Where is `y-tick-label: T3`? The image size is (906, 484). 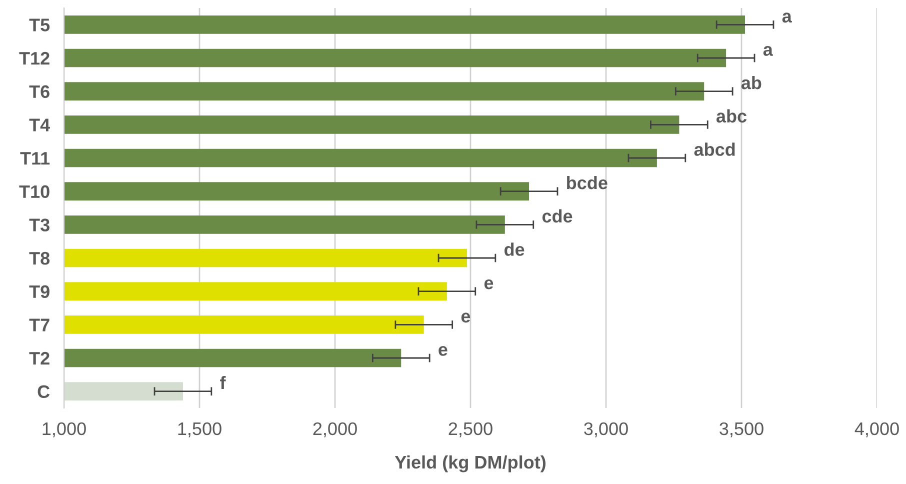 y-tick-label: T3 is located at coordinates (39, 225).